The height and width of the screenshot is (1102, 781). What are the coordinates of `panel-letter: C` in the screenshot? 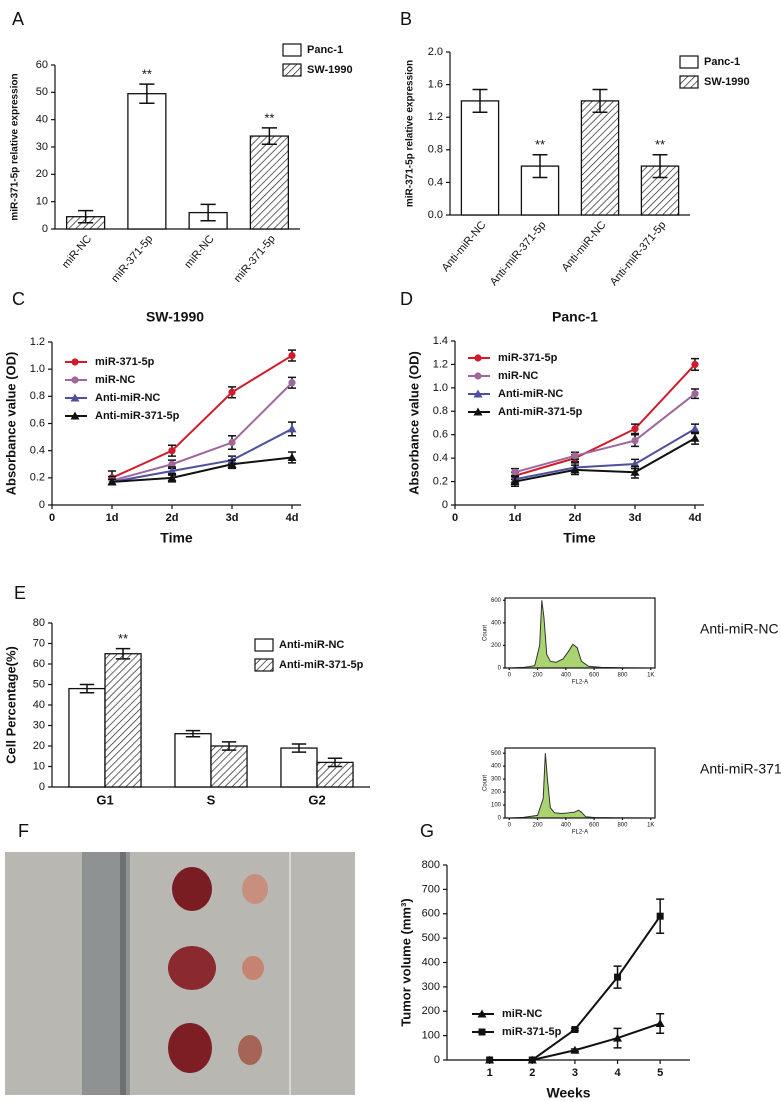 It's located at (18, 299).